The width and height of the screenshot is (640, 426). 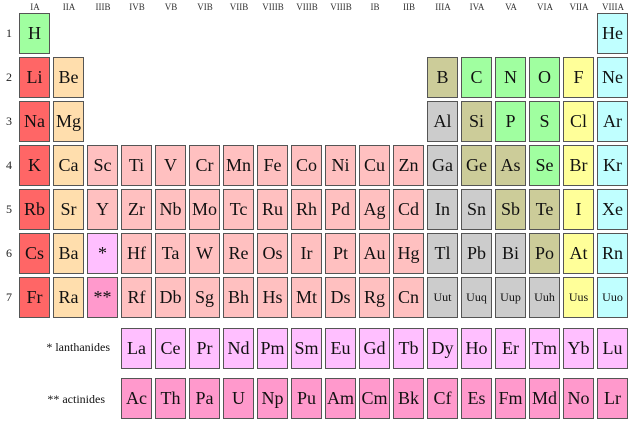 I want to click on element-Y: Y, so click(x=102, y=209).